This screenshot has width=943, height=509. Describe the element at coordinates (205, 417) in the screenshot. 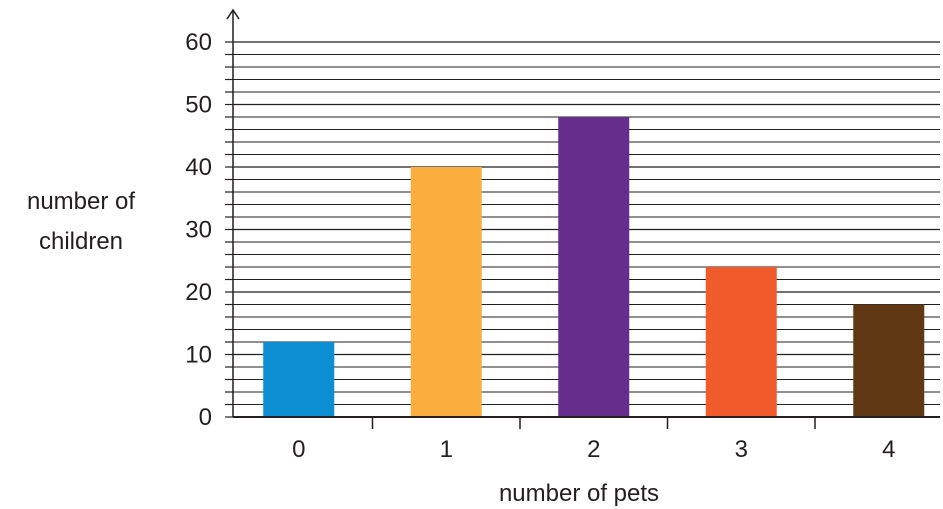

I see `y-tick-label: 0` at that location.